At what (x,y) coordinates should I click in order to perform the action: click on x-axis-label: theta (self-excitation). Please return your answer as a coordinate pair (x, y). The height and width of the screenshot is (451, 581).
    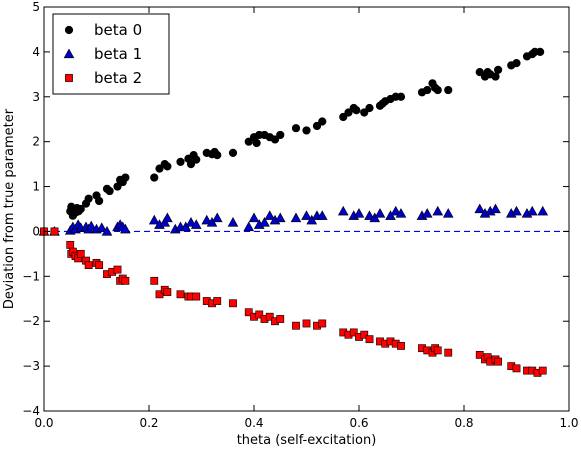
    Looking at the image, I should click on (307, 440).